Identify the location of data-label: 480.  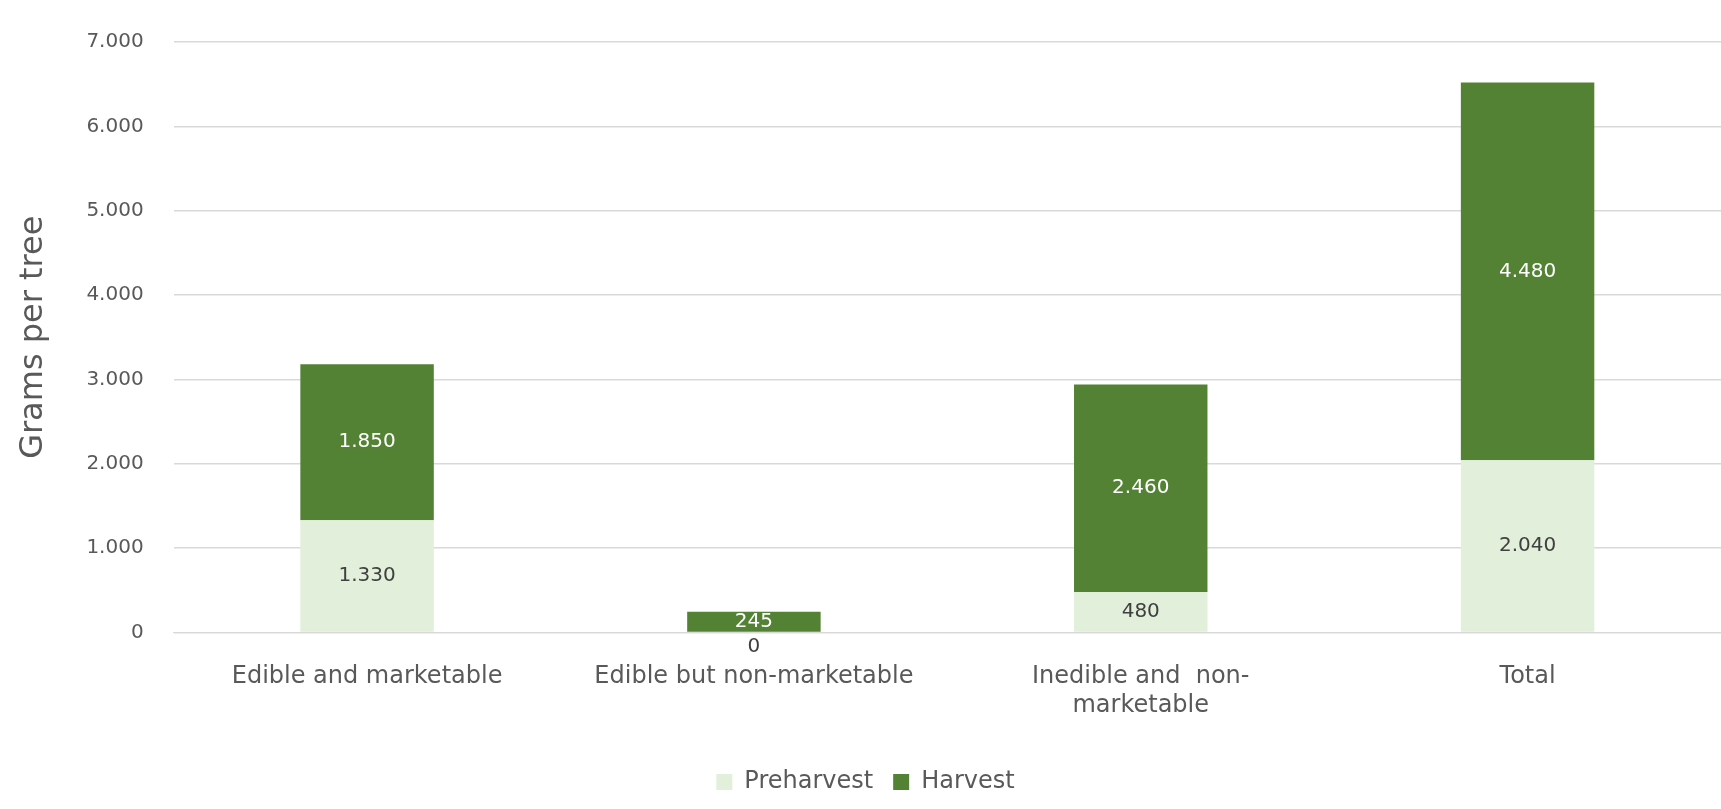
(1140, 609).